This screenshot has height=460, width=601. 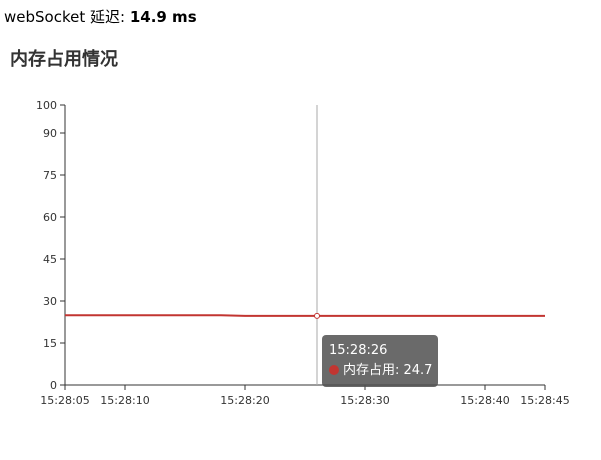 What do you see at coordinates (50, 301) in the screenshot?
I see `y-tick-label: 30` at bounding box center [50, 301].